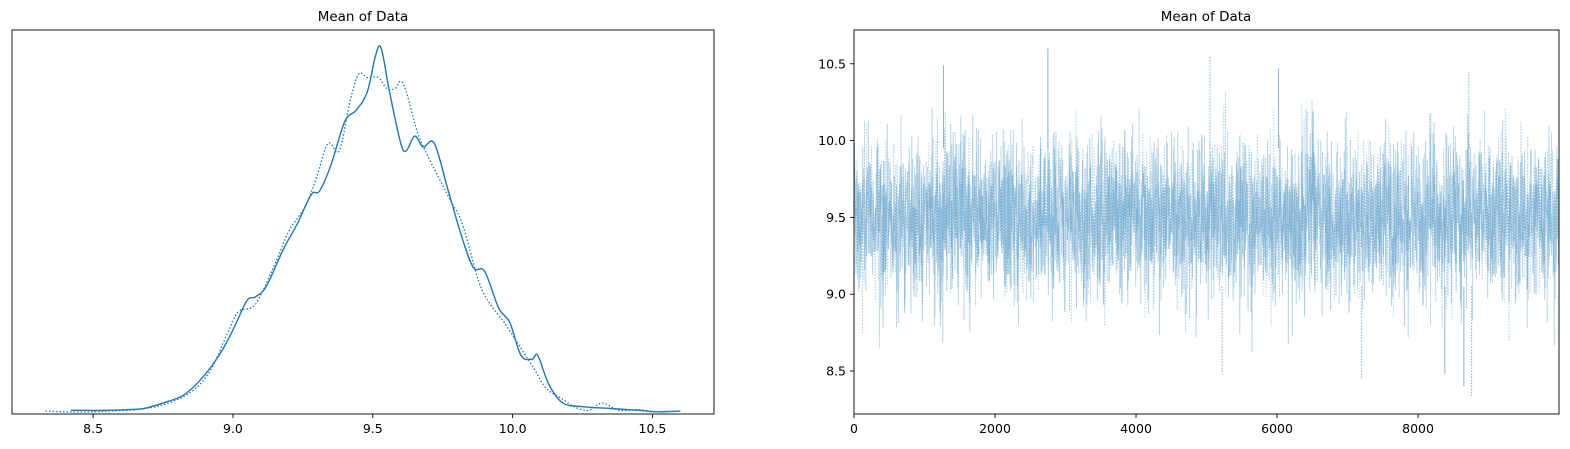 Image resolution: width=1570 pixels, height=449 pixels. Describe the element at coordinates (995, 428) in the screenshot. I see `trace-x-tick-label: 2000` at that location.